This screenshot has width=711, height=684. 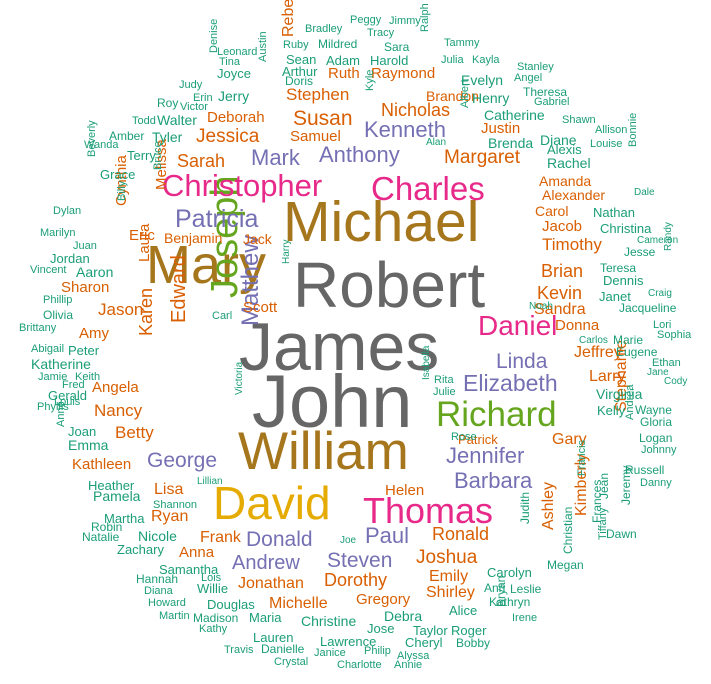 What do you see at coordinates (430, 630) in the screenshot?
I see `word-taylor: Taylor` at bounding box center [430, 630].